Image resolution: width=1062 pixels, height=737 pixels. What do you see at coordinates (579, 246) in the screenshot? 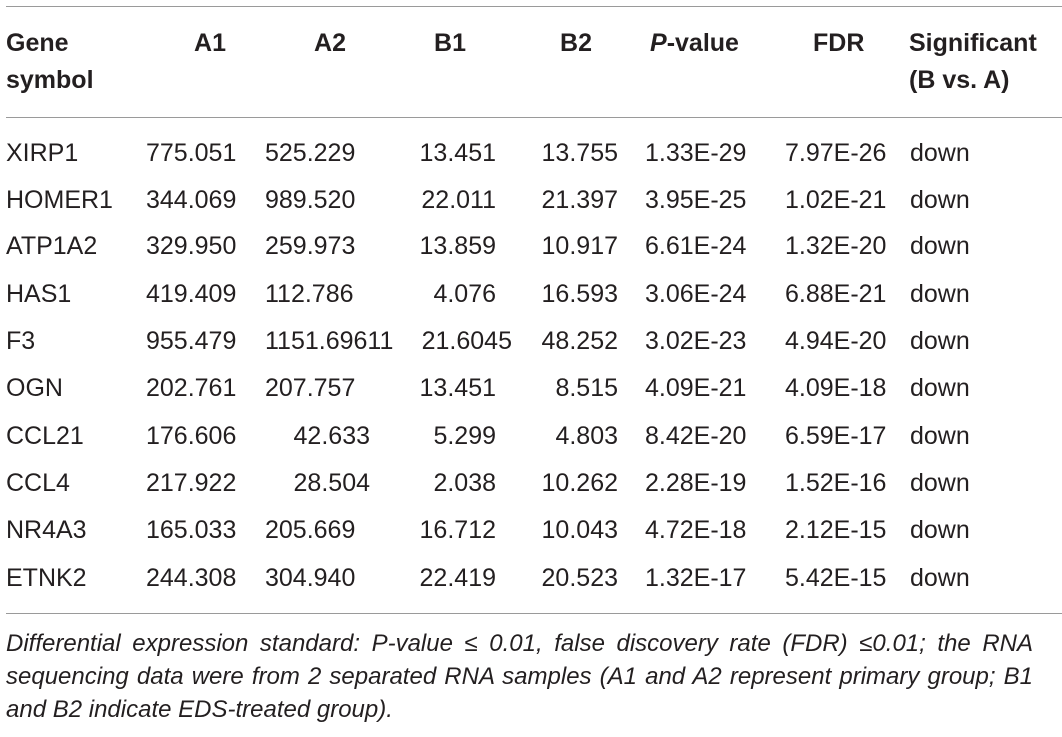
I see `cell-b2: 10.917` at bounding box center [579, 246].